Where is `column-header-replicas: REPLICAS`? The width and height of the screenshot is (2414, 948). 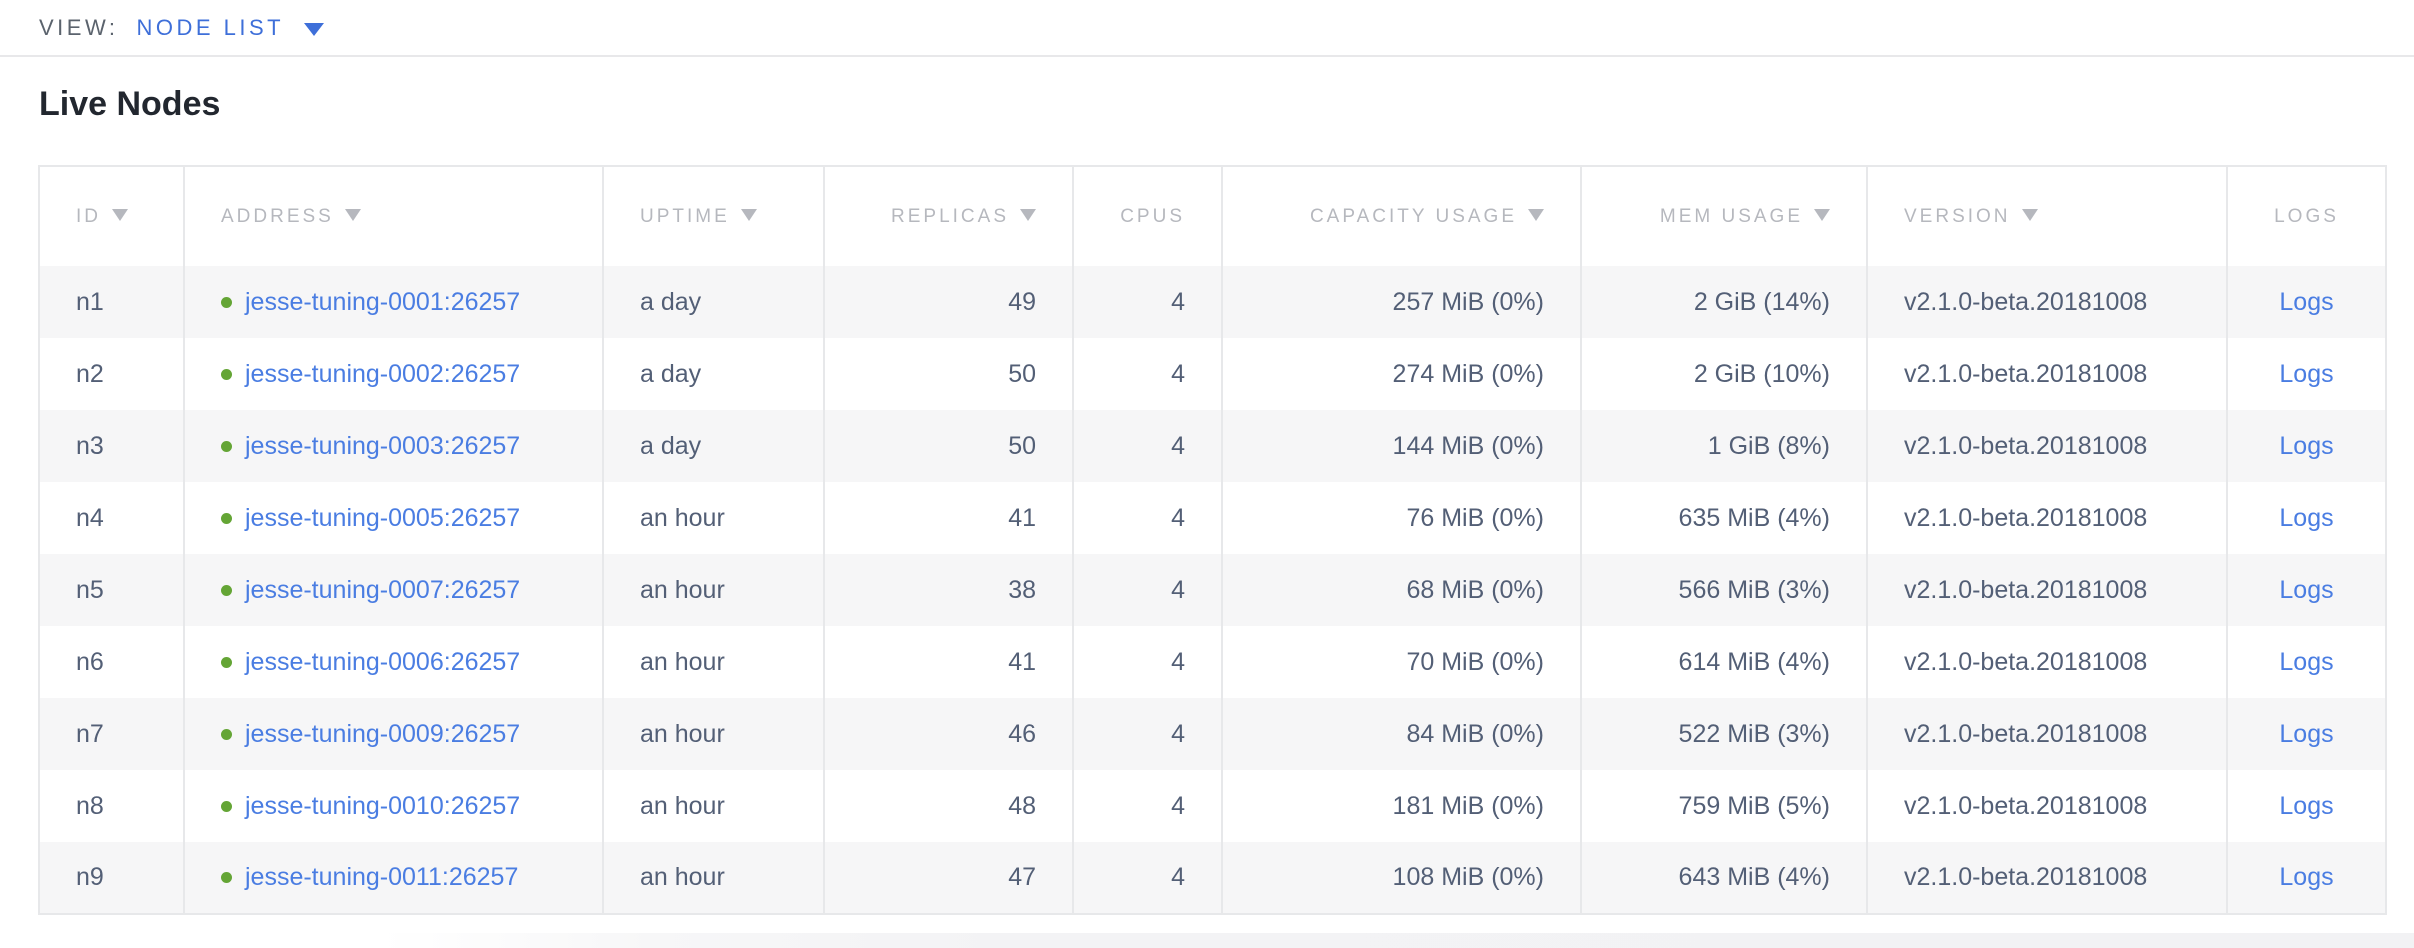 column-header-replicas: REPLICAS is located at coordinates (948, 216).